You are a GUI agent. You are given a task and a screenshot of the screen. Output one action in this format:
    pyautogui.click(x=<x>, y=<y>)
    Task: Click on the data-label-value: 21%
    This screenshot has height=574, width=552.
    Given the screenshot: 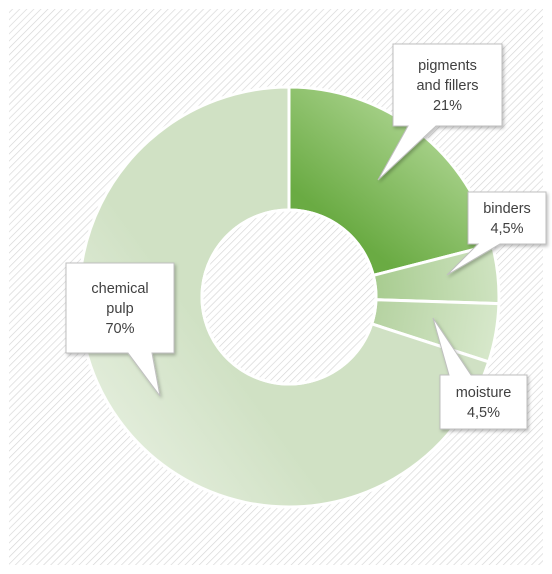 What is the action you would take?
    pyautogui.click(x=447, y=106)
    